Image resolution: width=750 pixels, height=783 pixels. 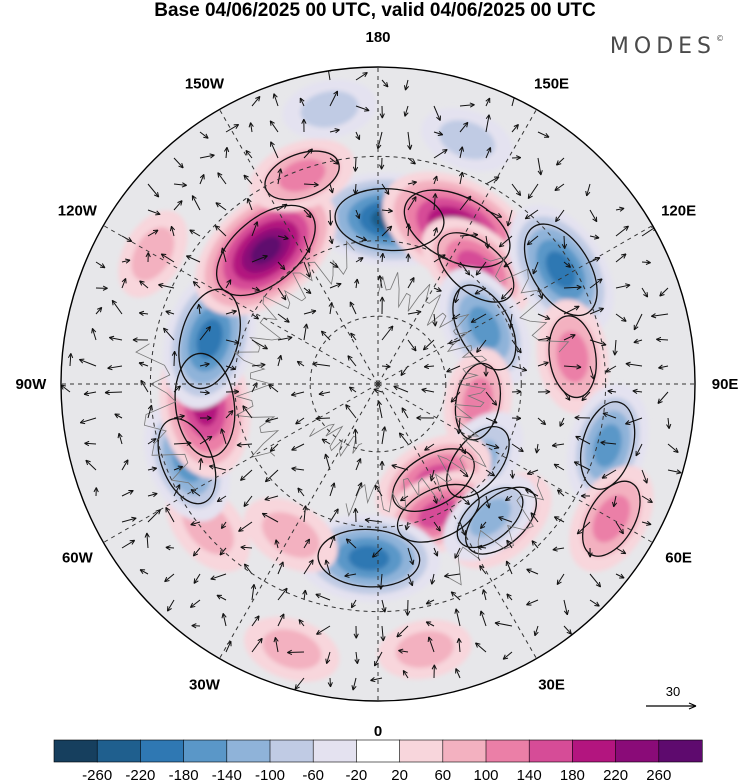 What do you see at coordinates (378, 731) in the screenshot?
I see `longitude-label: 0` at bounding box center [378, 731].